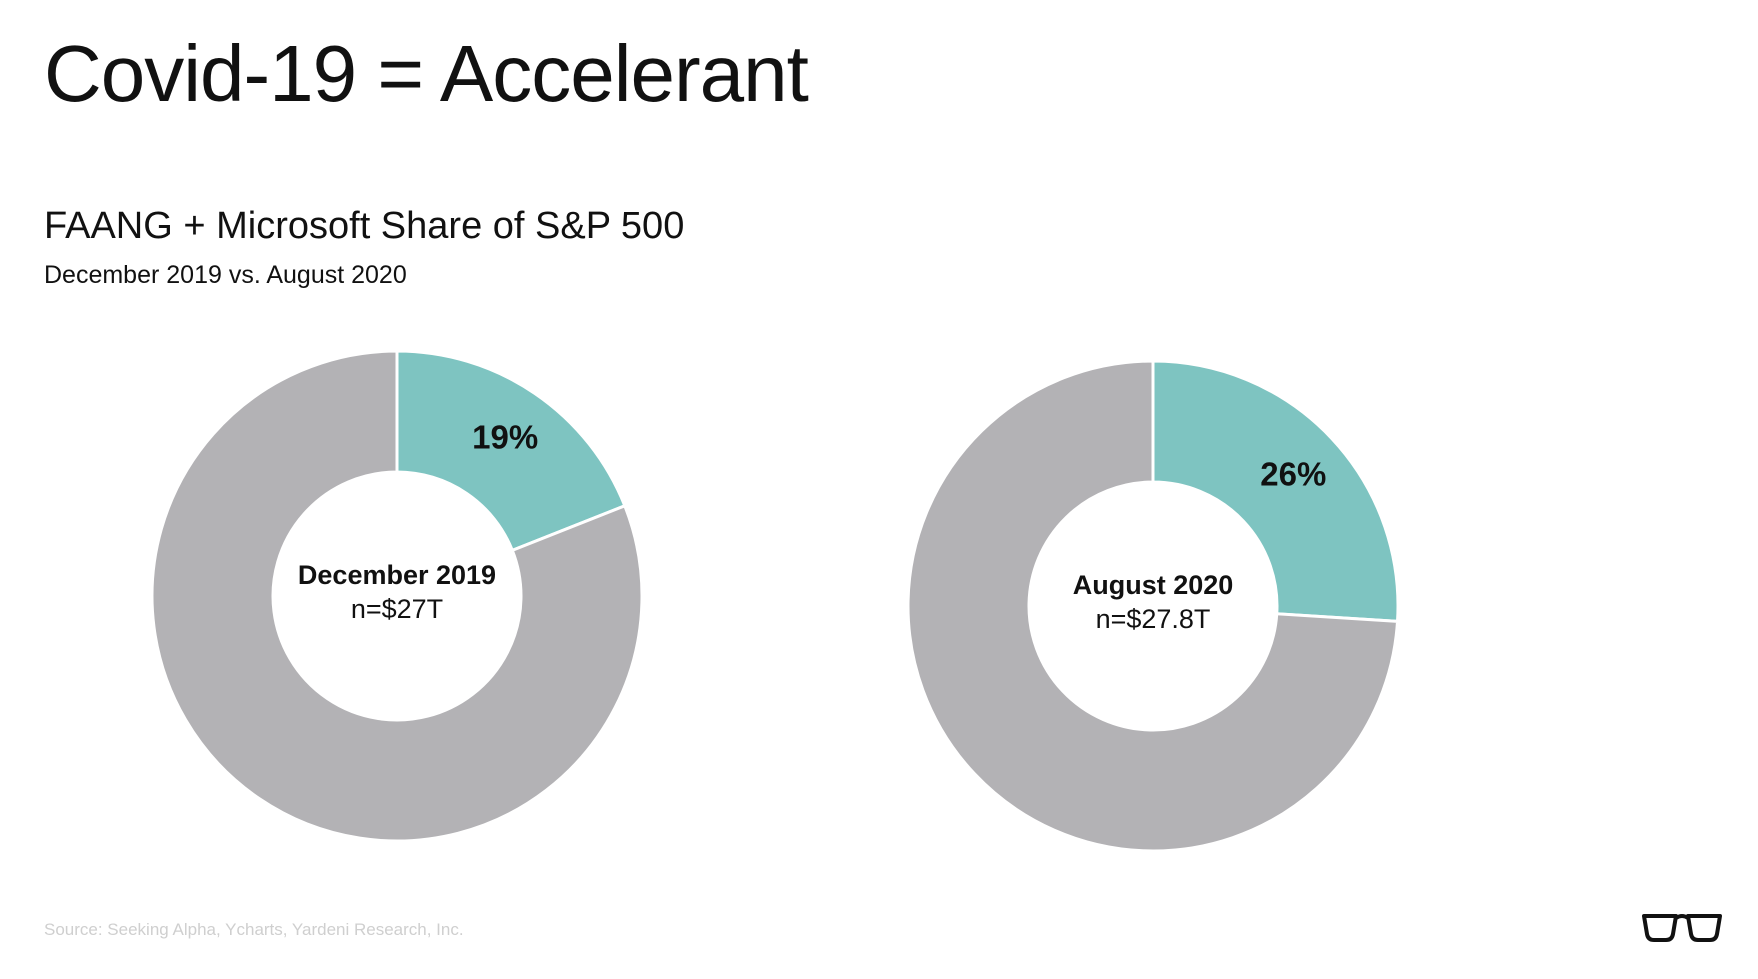  Describe the element at coordinates (426, 73) in the screenshot. I see `slide-title: Covid-19 = Accelerant` at that location.